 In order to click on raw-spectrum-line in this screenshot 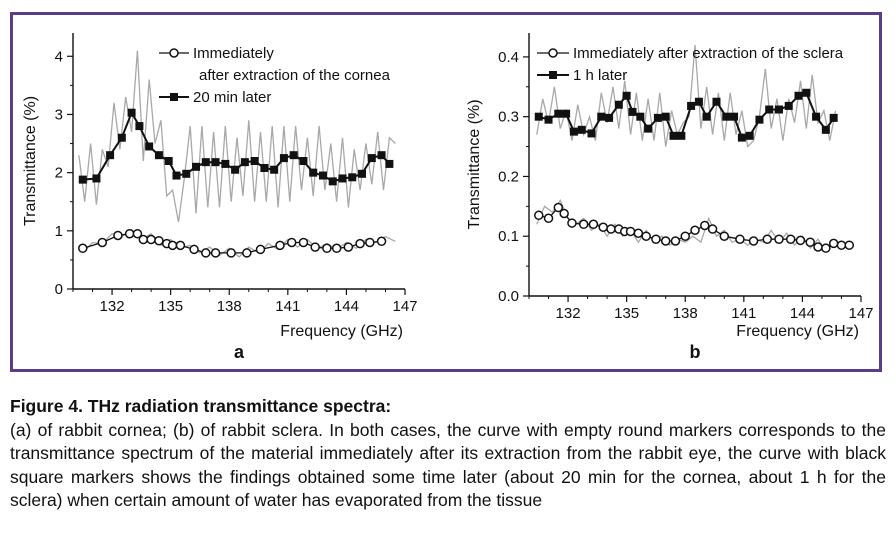, I will do `click(237, 136)`.